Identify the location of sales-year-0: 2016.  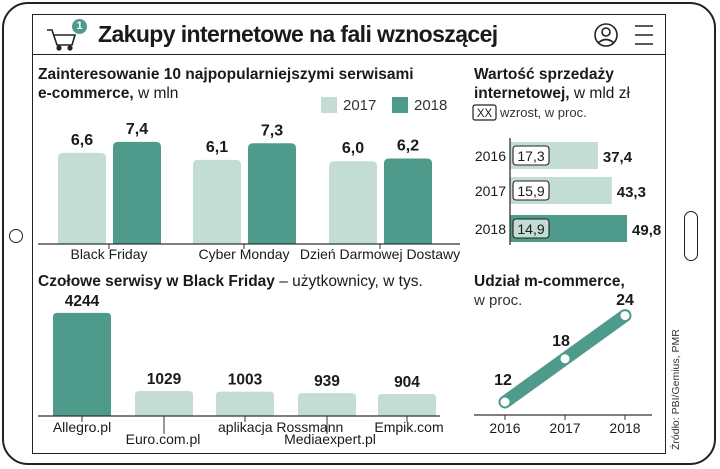
(490, 156).